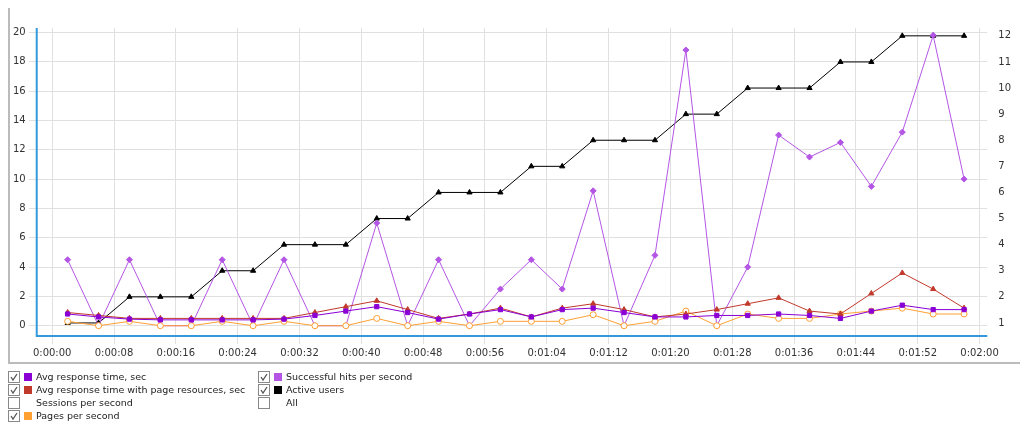  Describe the element at coordinates (22, 207) in the screenshot. I see `y-tick-label: 8` at that location.